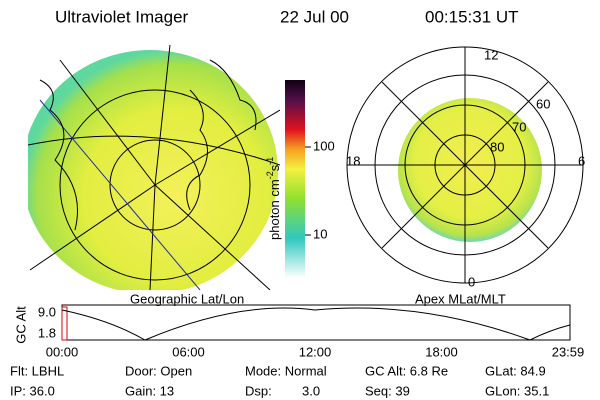 The image size is (600, 400). I want to click on info-field: Gain: 13, so click(149, 390).